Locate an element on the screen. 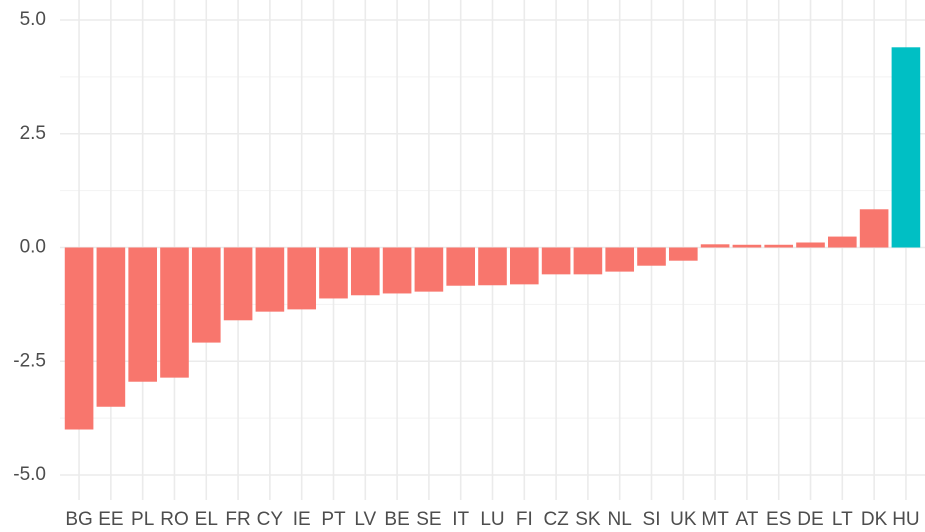 The height and width of the screenshot is (532, 925). x-tick-label: IT is located at coordinates (460, 519).